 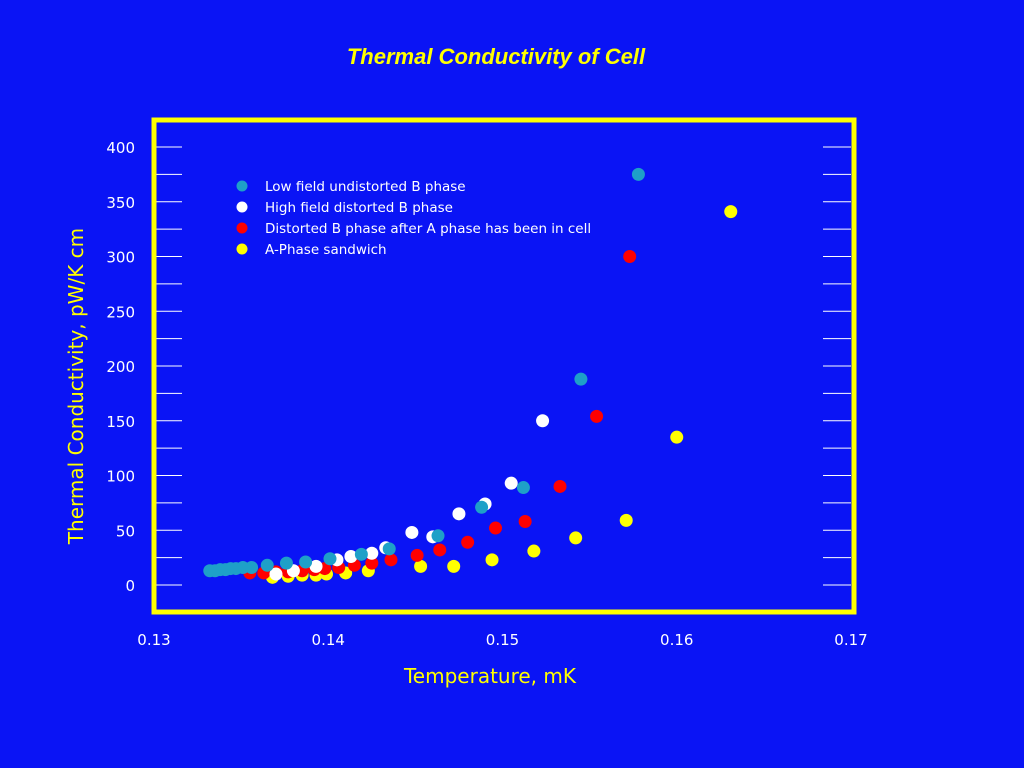 What do you see at coordinates (120, 148) in the screenshot?
I see `y-tick-label: 400` at bounding box center [120, 148].